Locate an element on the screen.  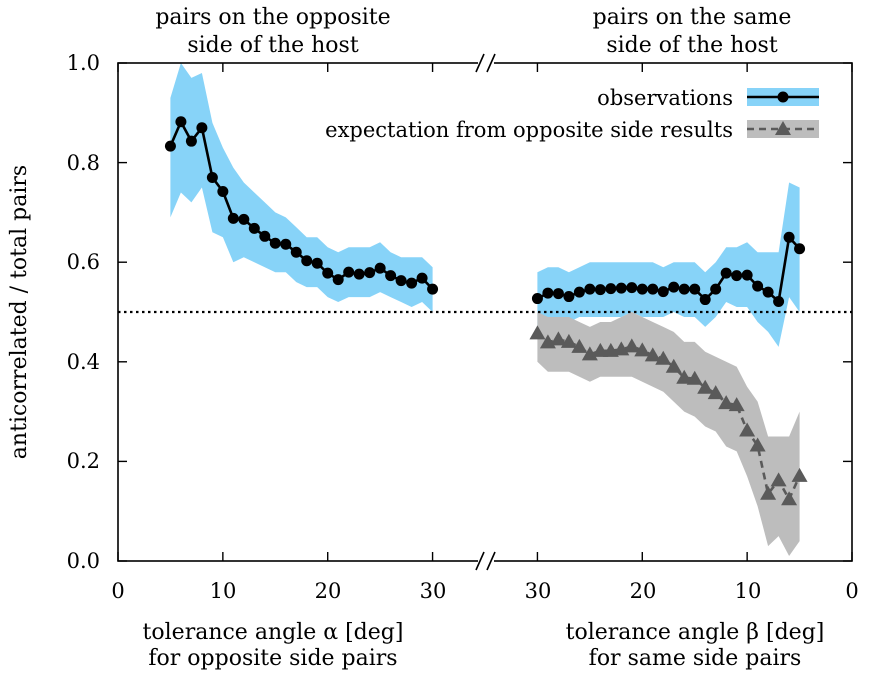
y-axis-label: anticorrelated / total pairs is located at coordinates (19, 312).